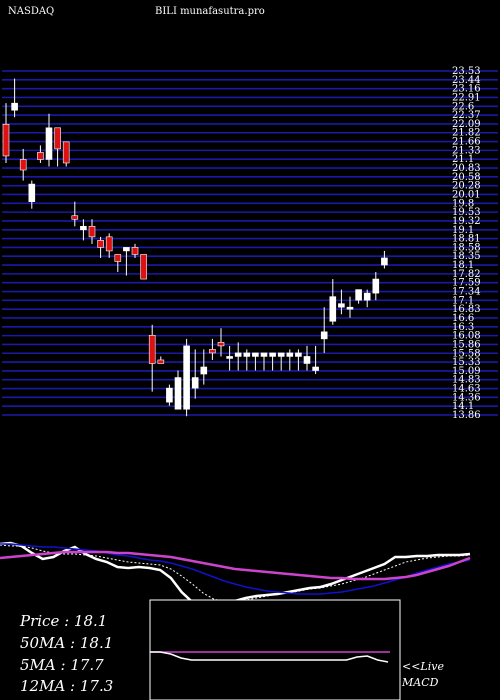 This screenshot has width=500, height=700. Describe the element at coordinates (466, 397) in the screenshot. I see `price-tick-label: 14.36` at that location.